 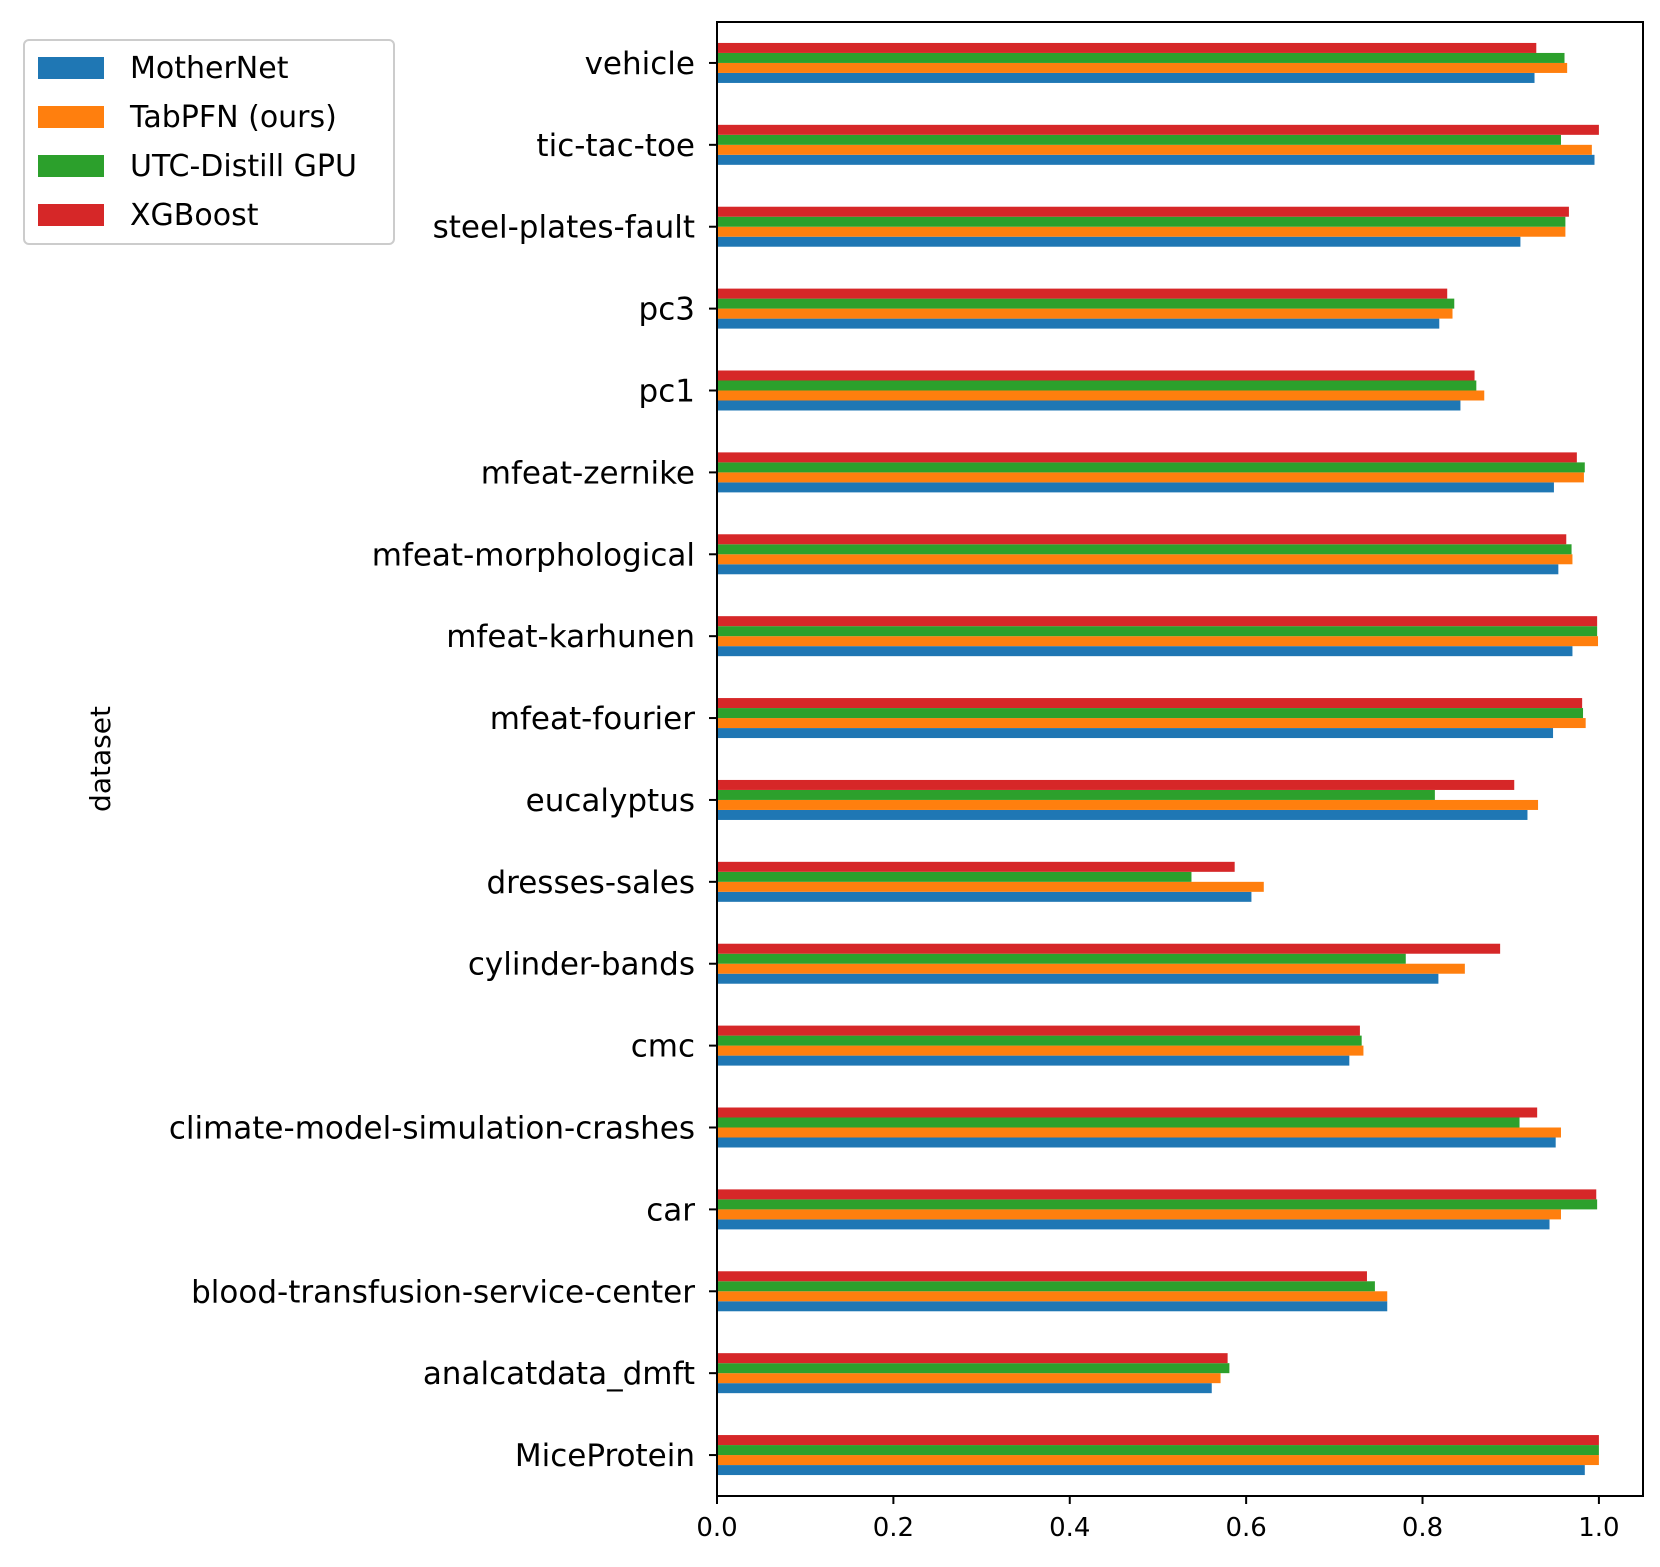 I want to click on bar-mfeat-morphological-tabpfn-ours-, so click(x=1145, y=559).